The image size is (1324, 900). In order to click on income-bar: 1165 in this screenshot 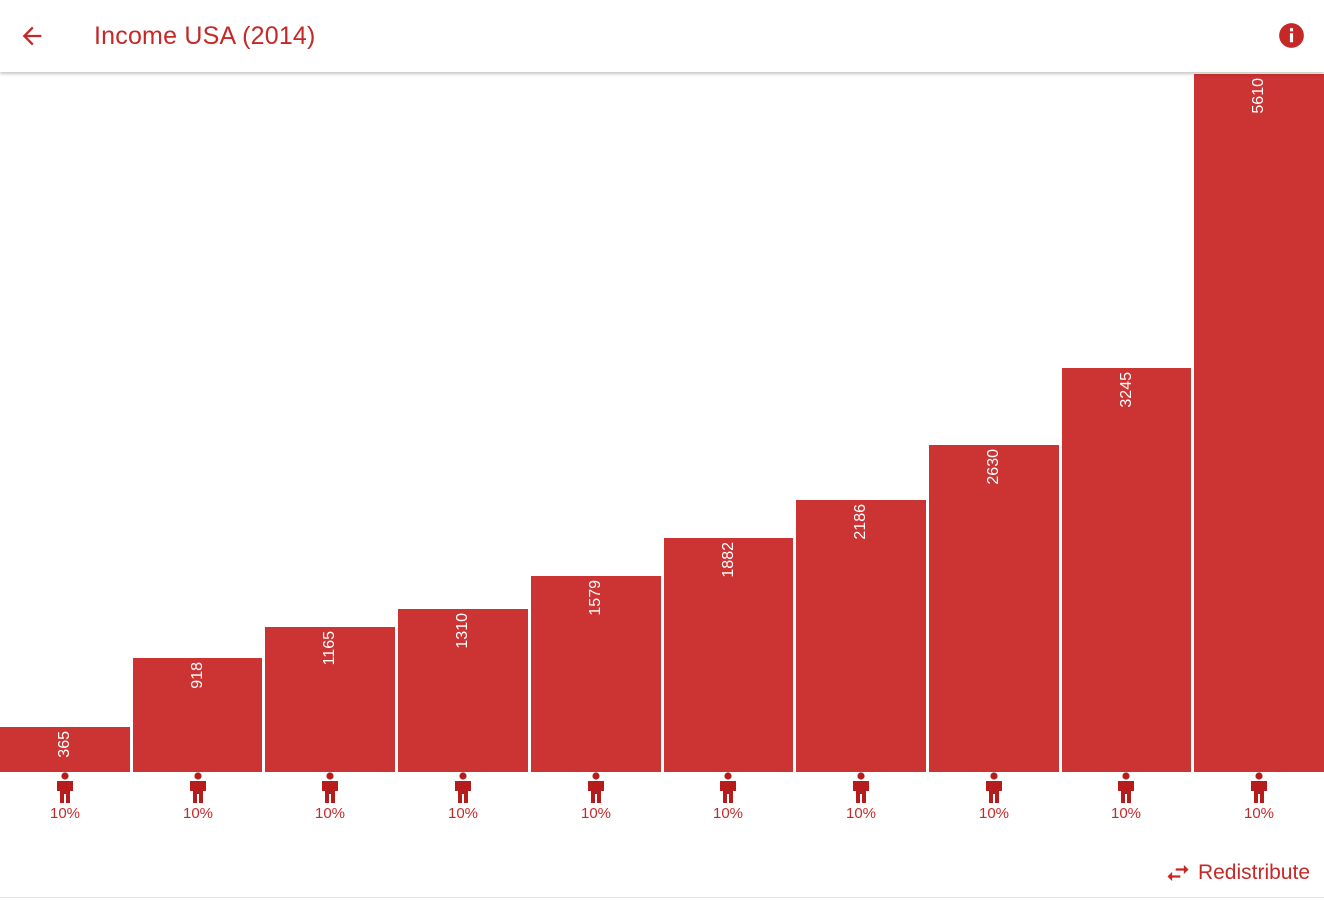, I will do `click(330, 699)`.